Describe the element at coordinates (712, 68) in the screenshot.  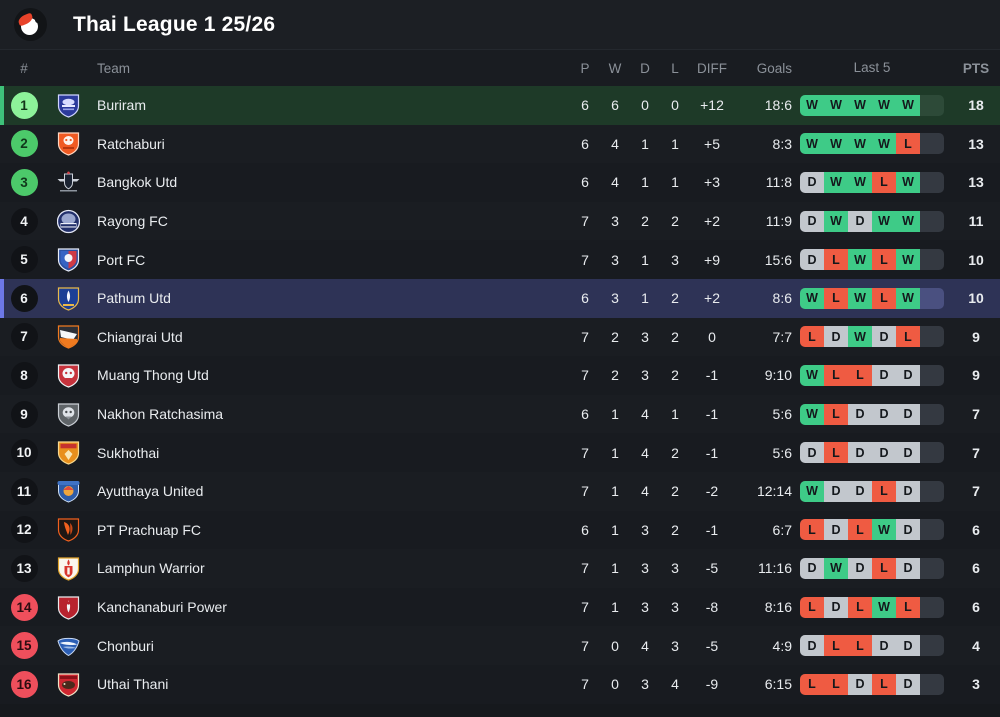
I see `column-header-diff: DIFF` at that location.